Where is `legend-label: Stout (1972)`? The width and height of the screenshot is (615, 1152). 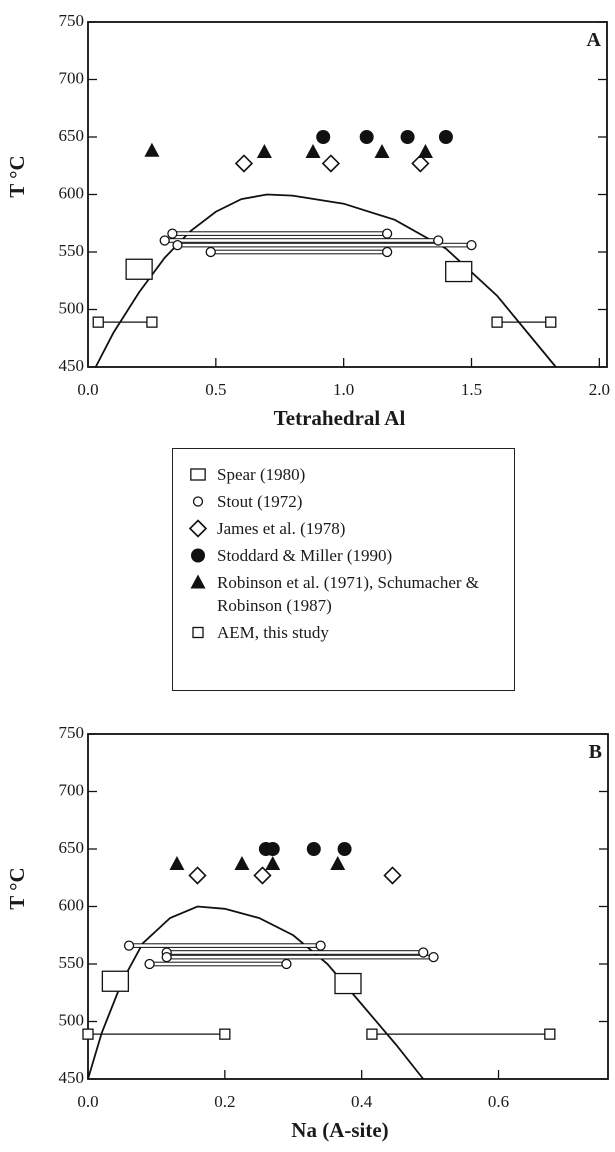 legend-label: Stout (1972) is located at coordinates (260, 501).